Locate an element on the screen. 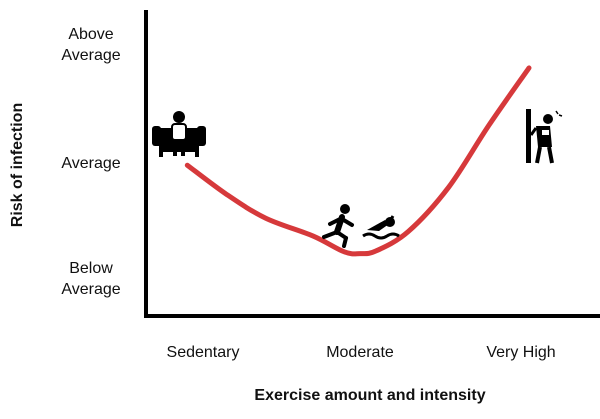 This screenshot has width=600, height=419. x-tick-very-high: Very High is located at coordinates (520, 352).